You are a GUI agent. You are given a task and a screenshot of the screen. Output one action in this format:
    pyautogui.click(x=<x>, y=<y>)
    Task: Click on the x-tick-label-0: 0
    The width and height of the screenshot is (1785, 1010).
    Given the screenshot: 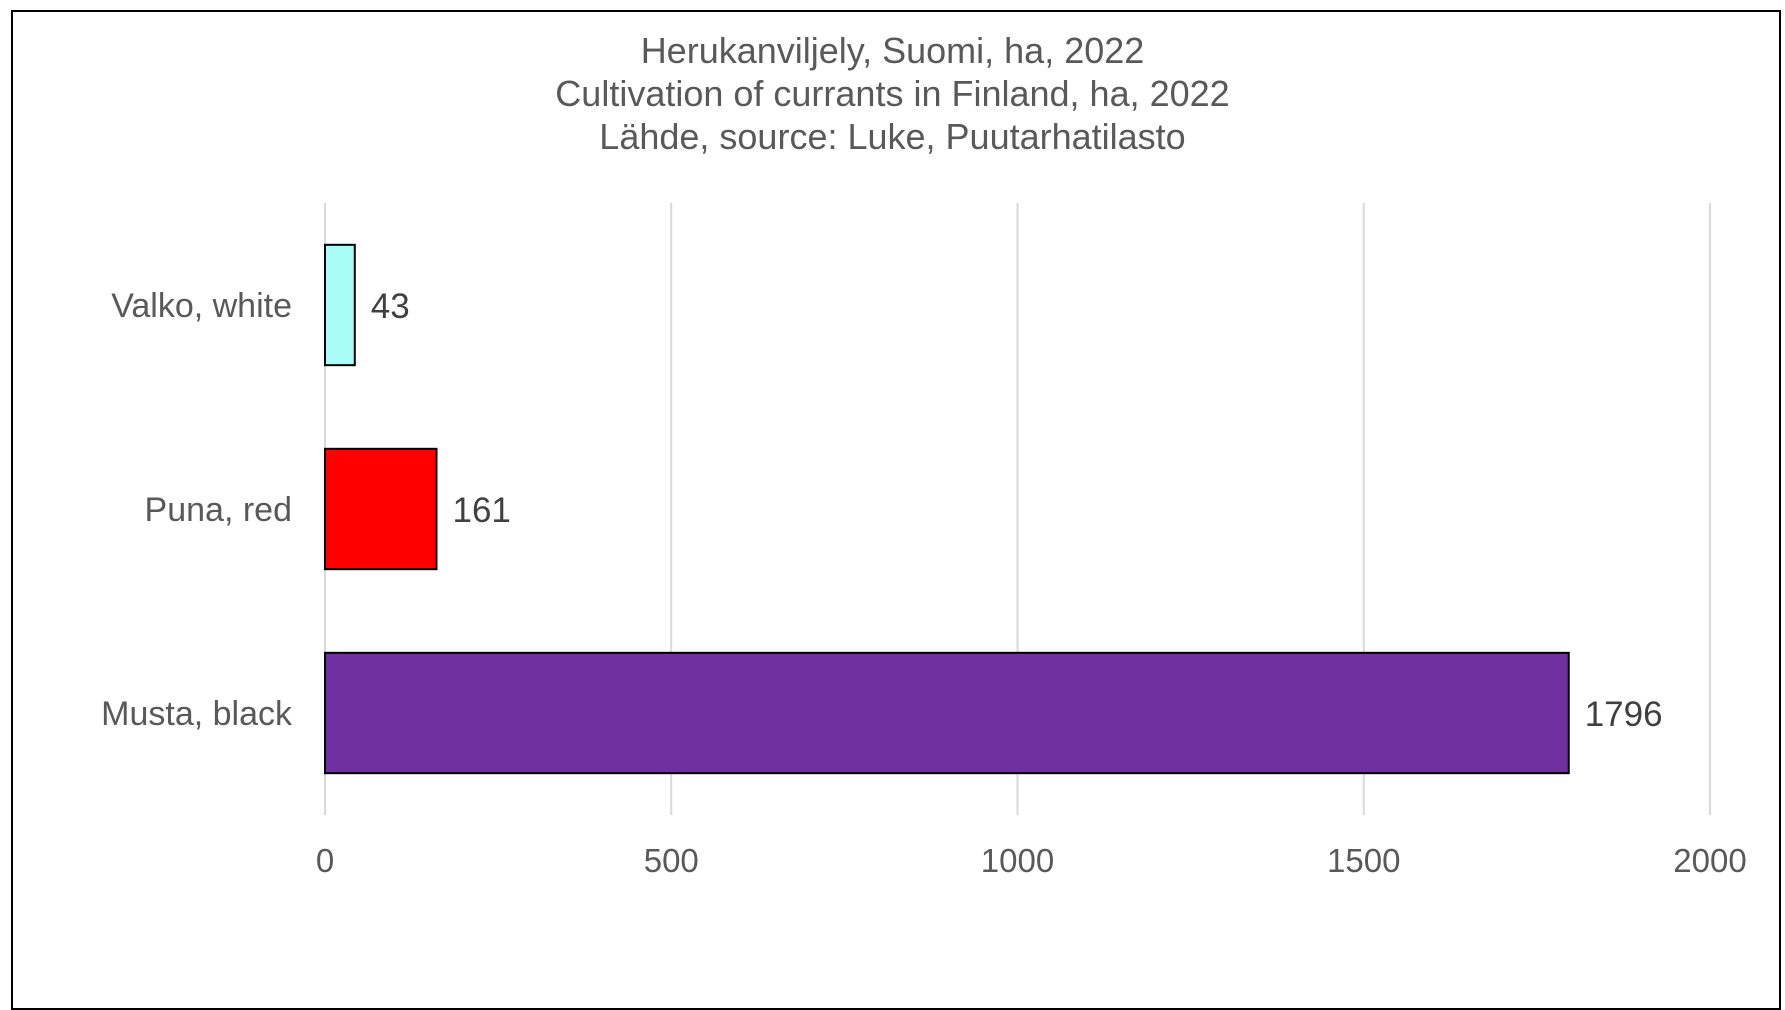 What is the action you would take?
    pyautogui.click(x=325, y=860)
    